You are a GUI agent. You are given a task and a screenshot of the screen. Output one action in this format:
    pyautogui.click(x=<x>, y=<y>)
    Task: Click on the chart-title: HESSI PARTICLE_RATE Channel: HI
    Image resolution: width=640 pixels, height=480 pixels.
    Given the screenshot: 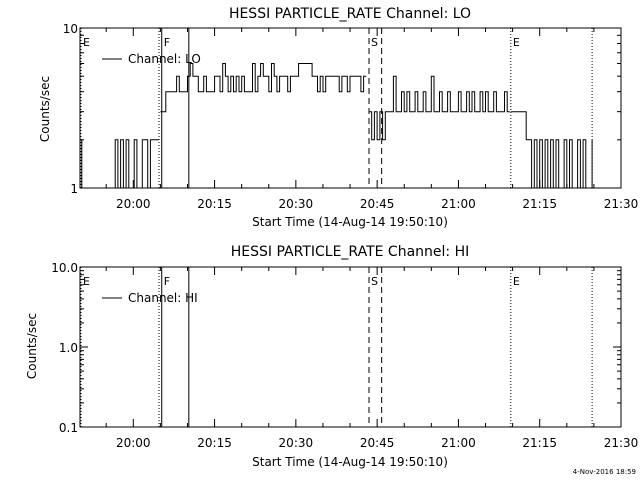 What is the action you would take?
    pyautogui.click(x=350, y=252)
    